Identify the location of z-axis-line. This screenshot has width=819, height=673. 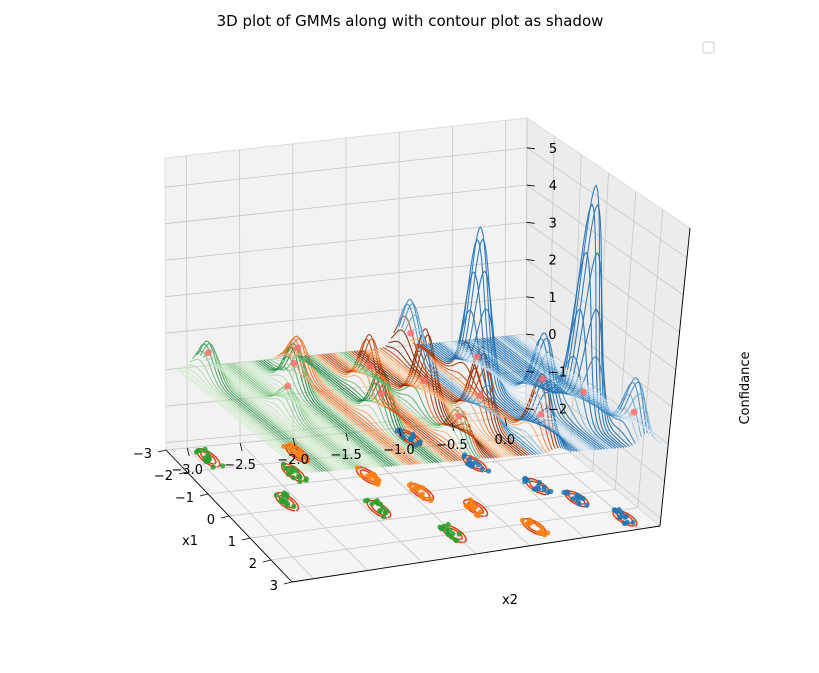
(675, 377).